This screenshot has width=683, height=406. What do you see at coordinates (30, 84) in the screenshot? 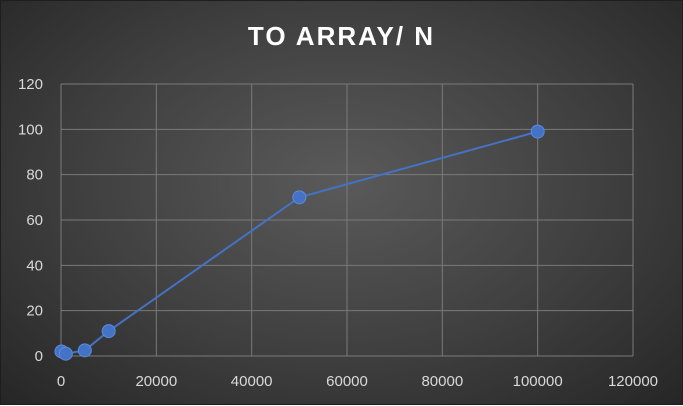
I see `y-tick-label: 120` at bounding box center [30, 84].